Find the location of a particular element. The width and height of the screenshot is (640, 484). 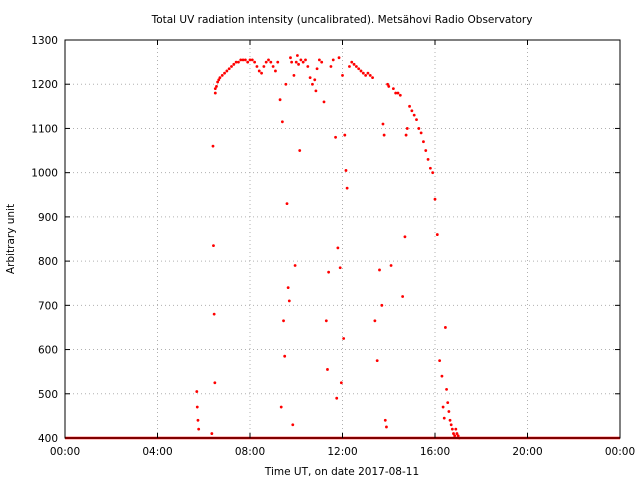

x-tick-label: 12:00 is located at coordinates (342, 452).